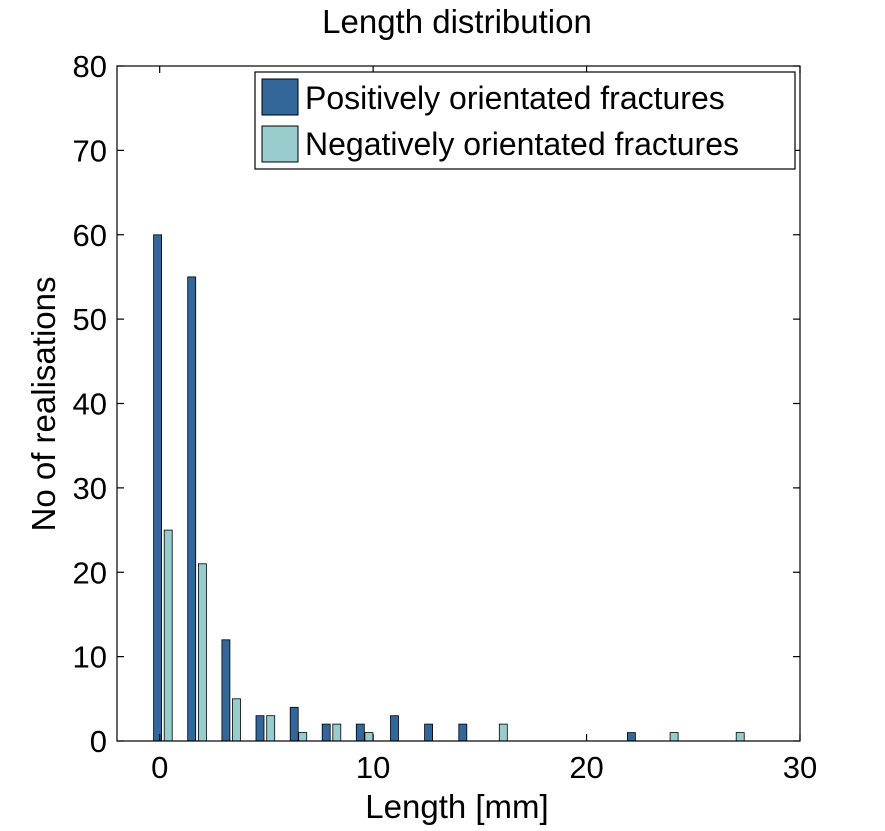 The image size is (885, 831). Describe the element at coordinates (90, 657) in the screenshot. I see `y-tick-label-10: 10` at that location.